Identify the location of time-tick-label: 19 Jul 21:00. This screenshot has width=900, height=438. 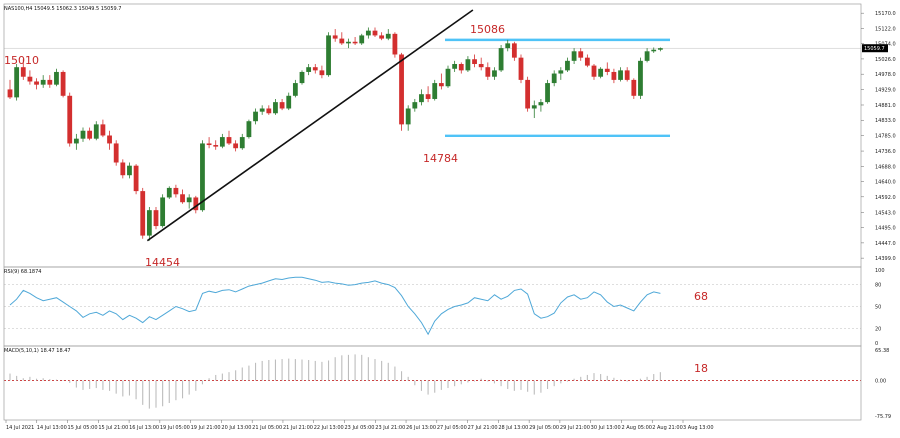
(206, 428).